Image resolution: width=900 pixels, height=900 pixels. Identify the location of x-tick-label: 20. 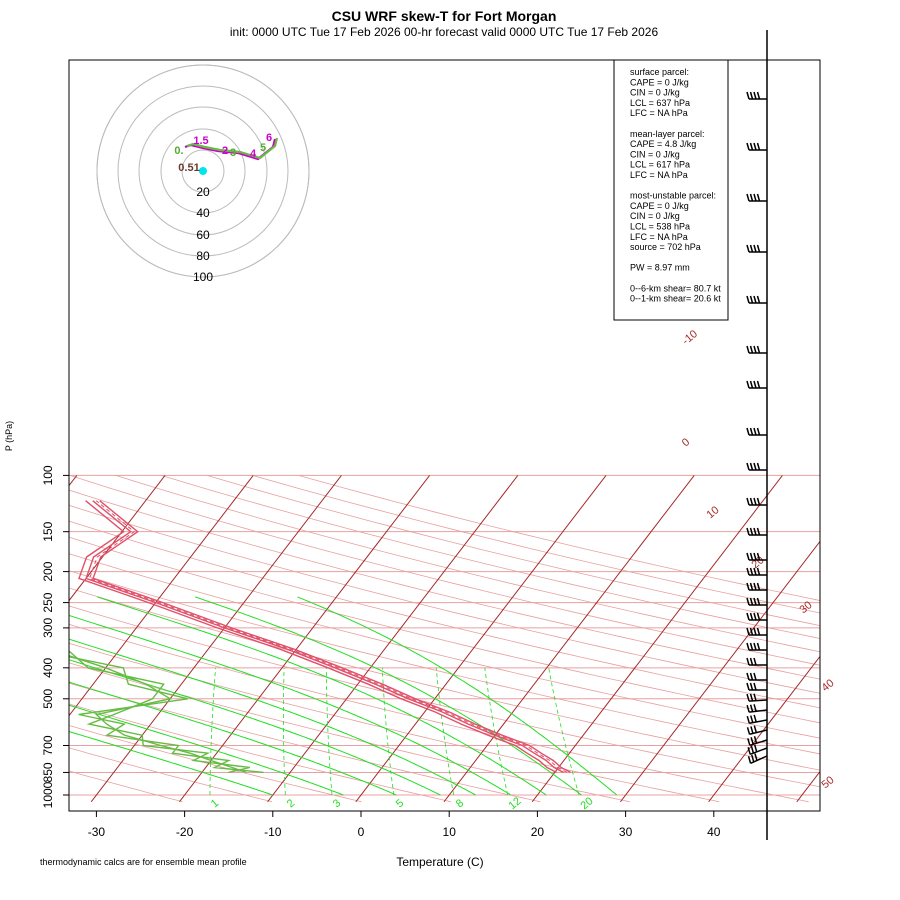
(538, 832).